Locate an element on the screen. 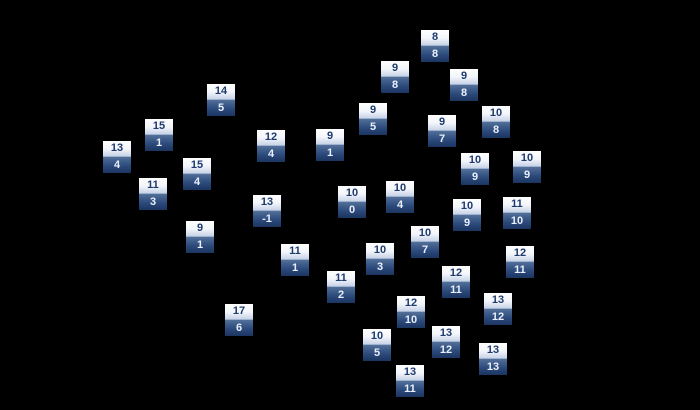  graph-node: 13 4 is located at coordinates (117, 157).